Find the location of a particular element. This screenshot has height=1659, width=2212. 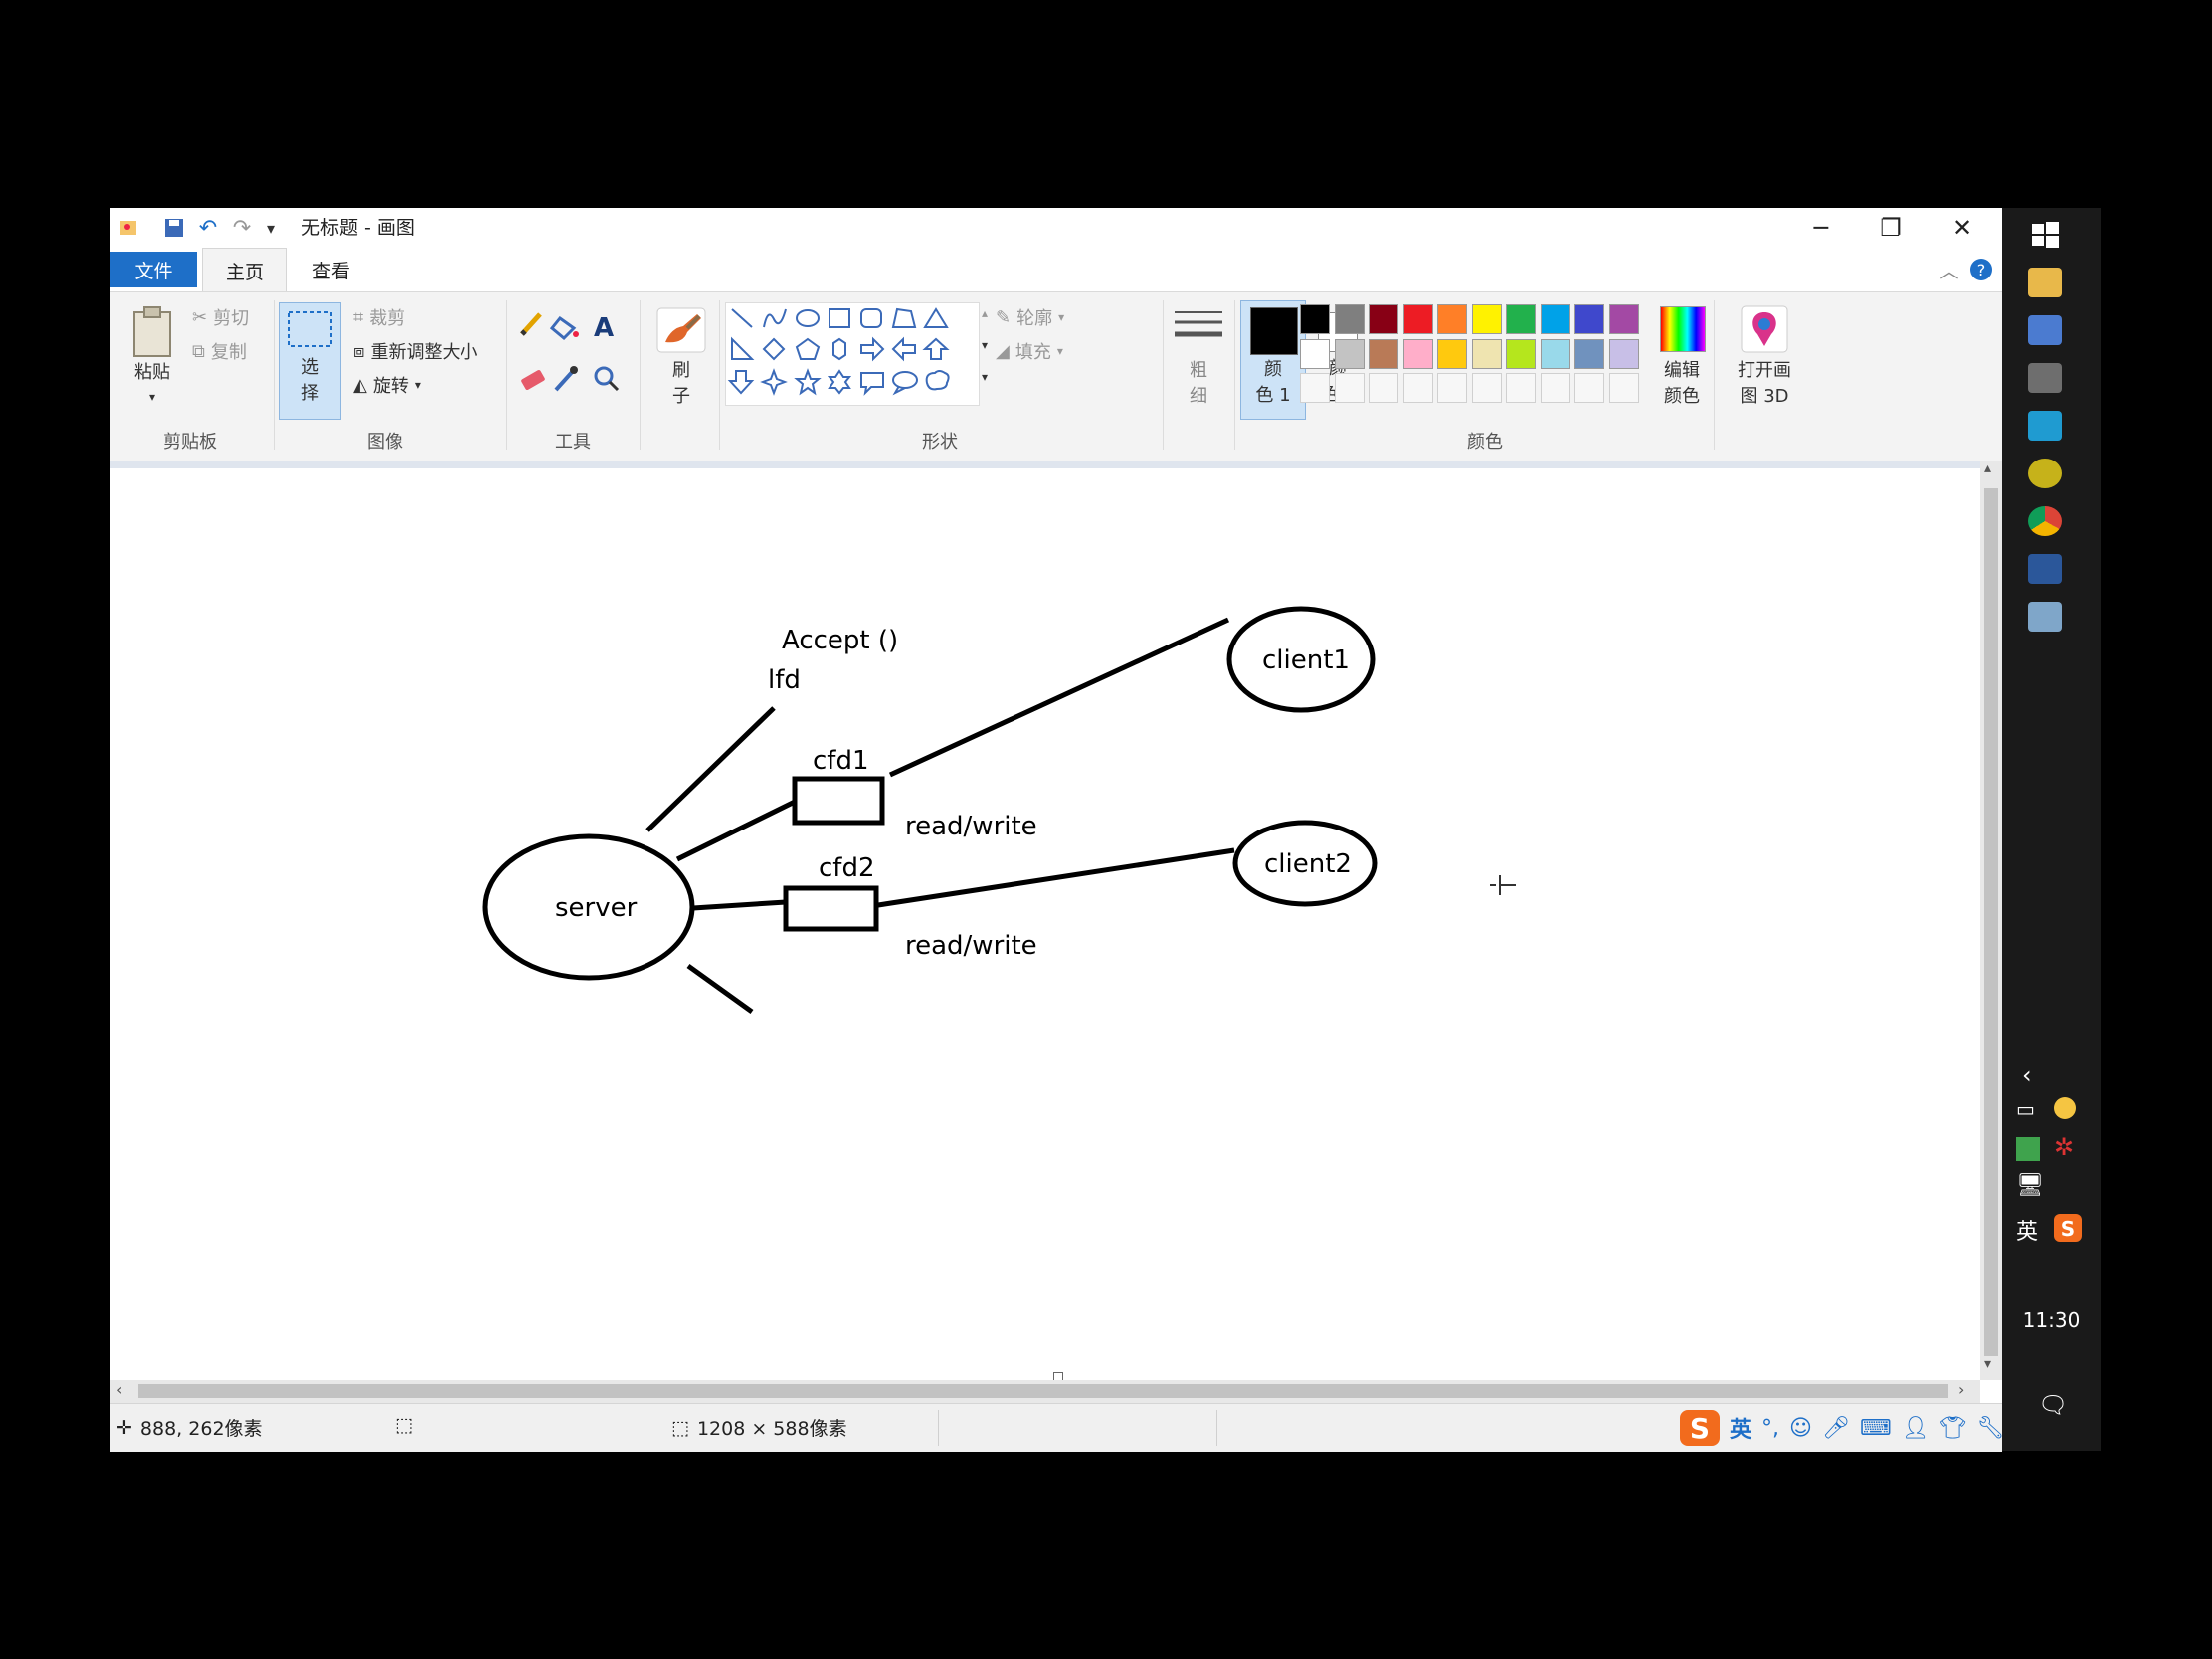

ime-language-toggle: 英 is located at coordinates (1741, 1430).